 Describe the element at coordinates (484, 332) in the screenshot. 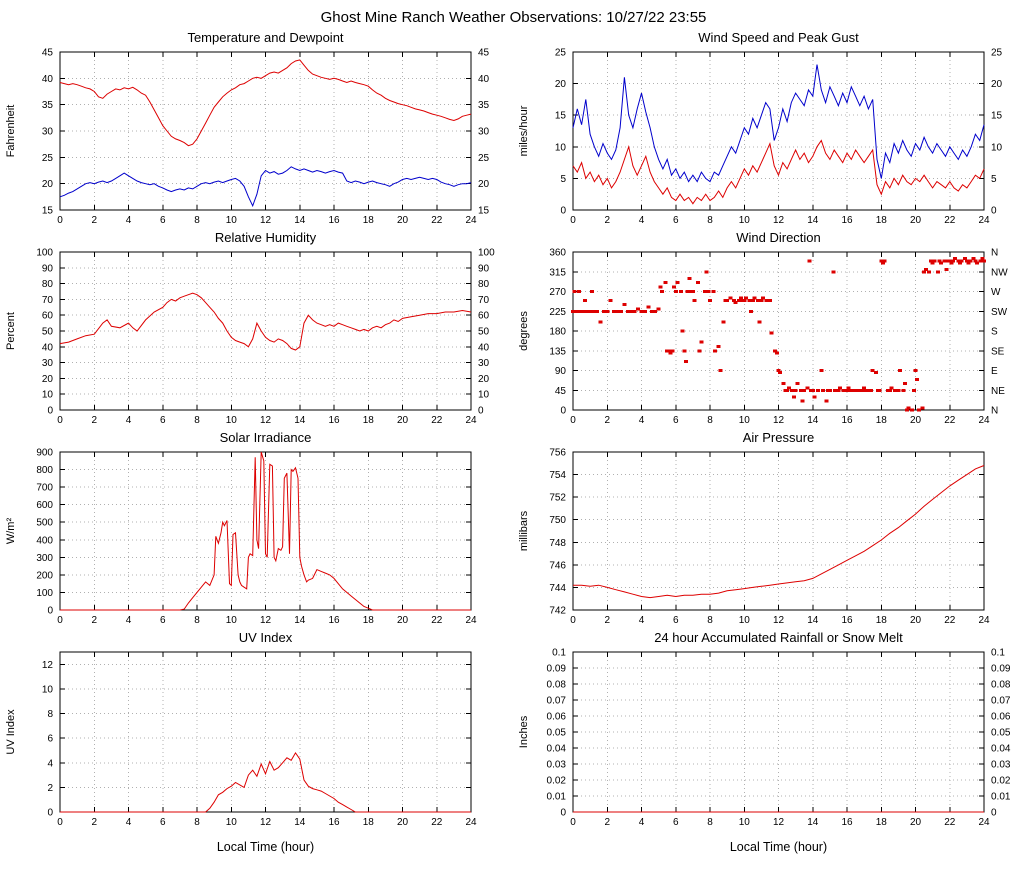

I see `svg-text: 50` at that location.